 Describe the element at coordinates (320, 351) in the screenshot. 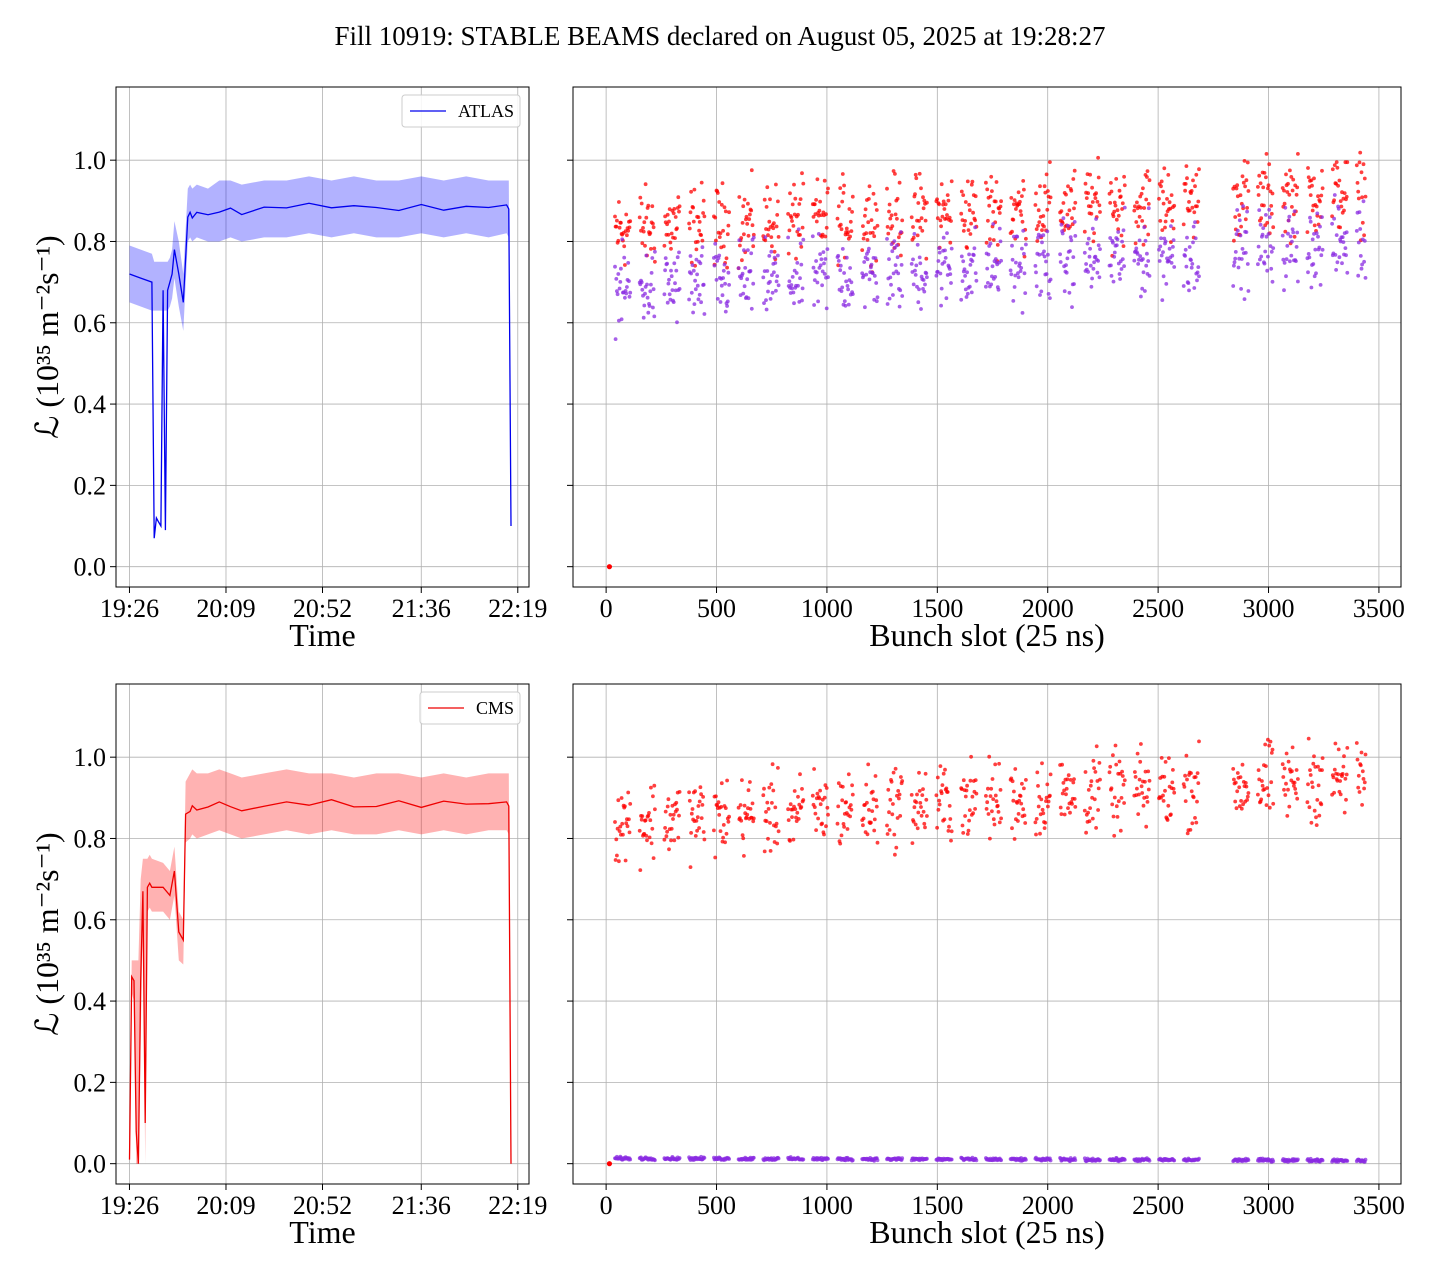

I see `uncertainty-band` at that location.